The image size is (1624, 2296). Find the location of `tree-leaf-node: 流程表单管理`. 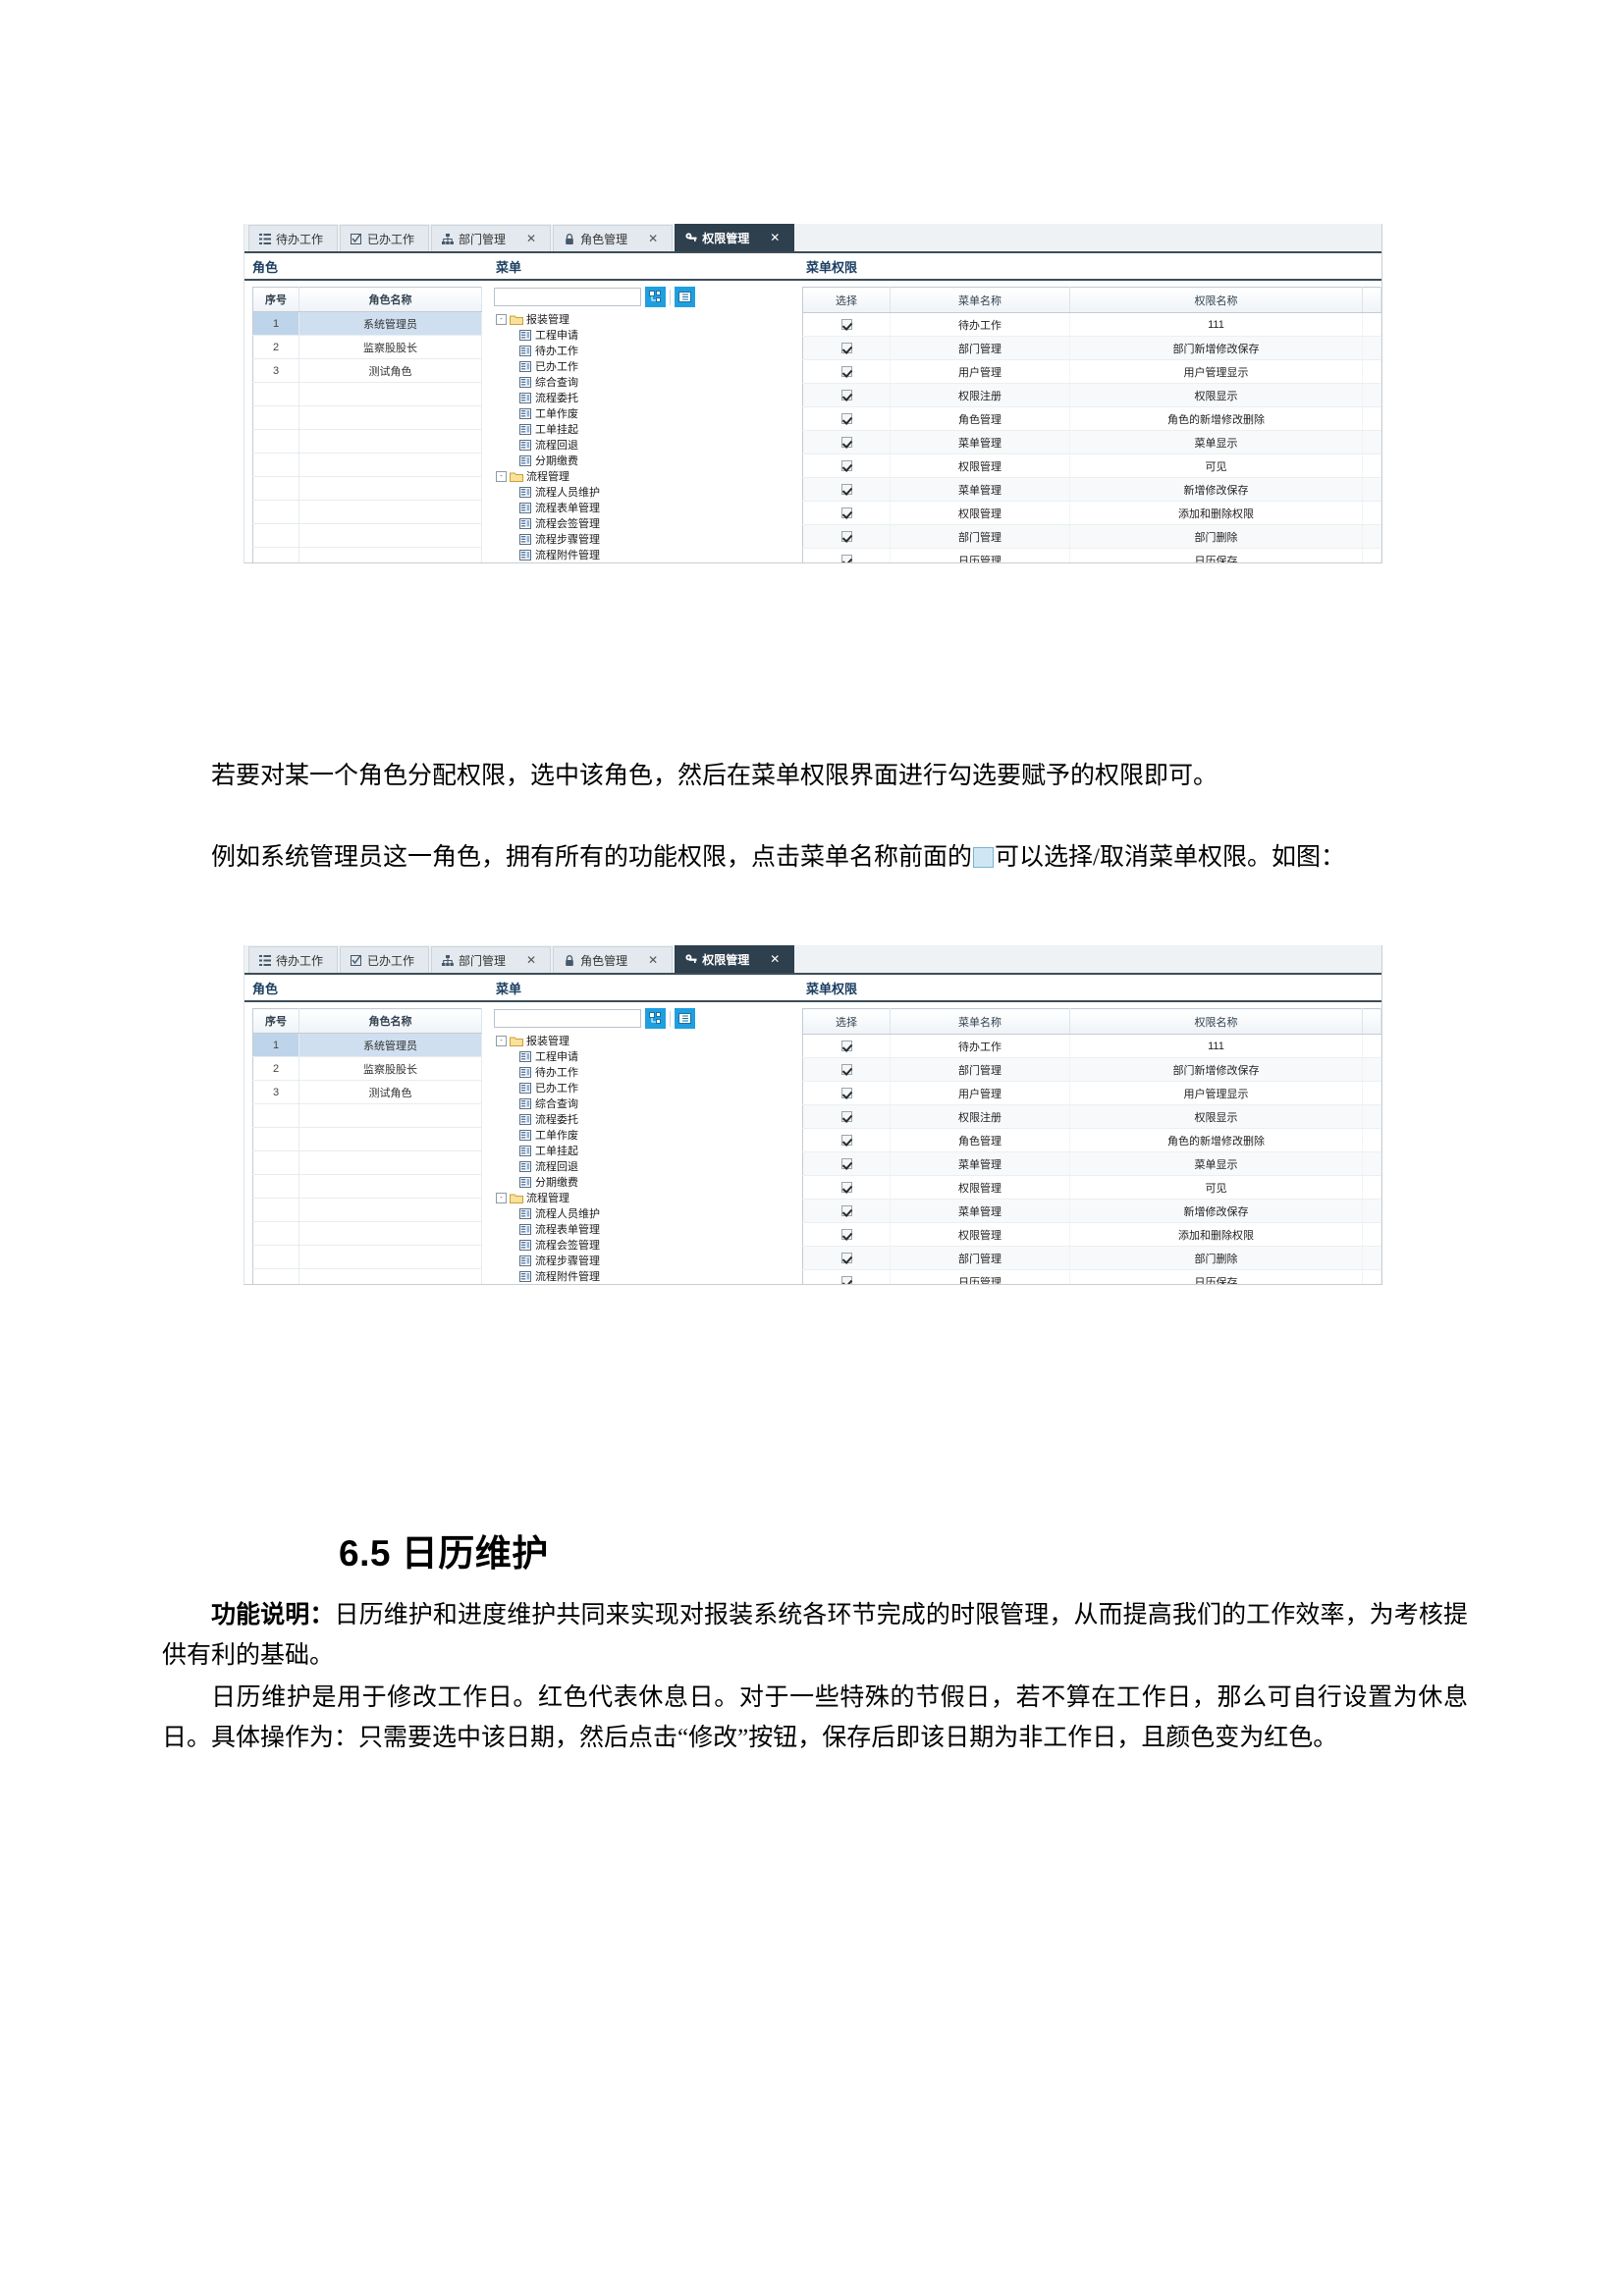

tree-leaf-node: 流程表单管理 is located at coordinates (645, 507).